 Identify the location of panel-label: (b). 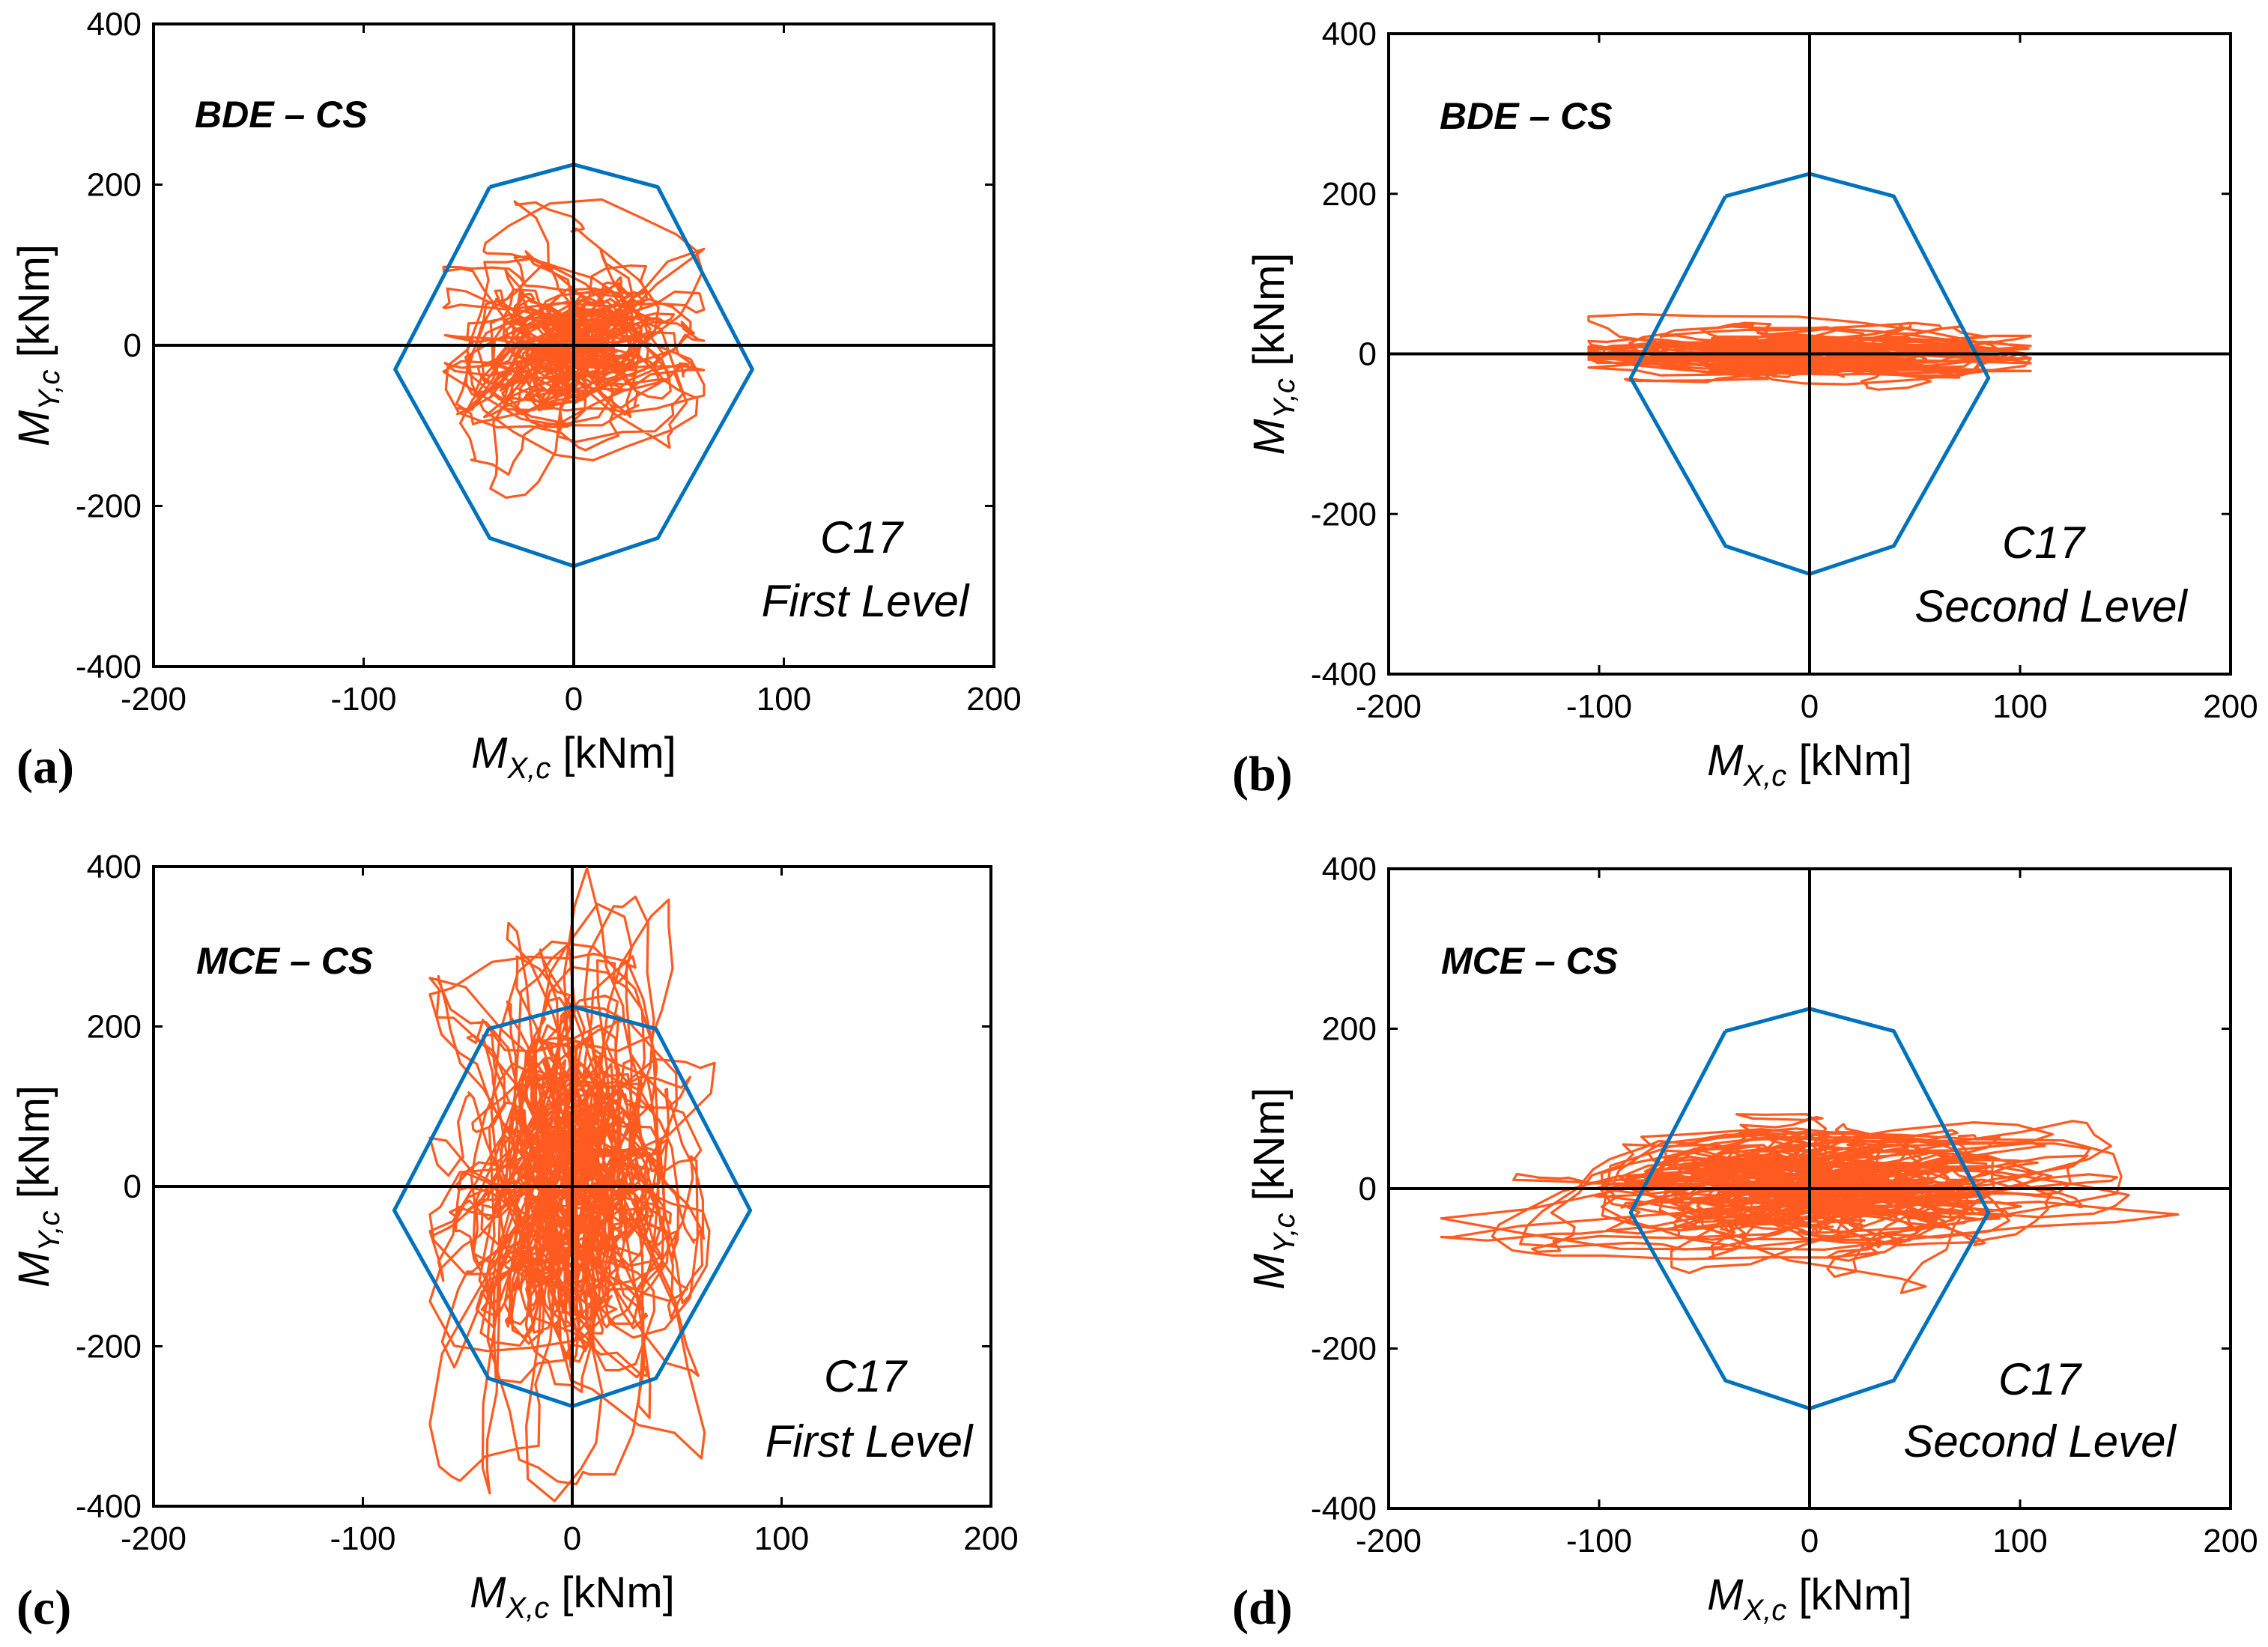
(1262, 774).